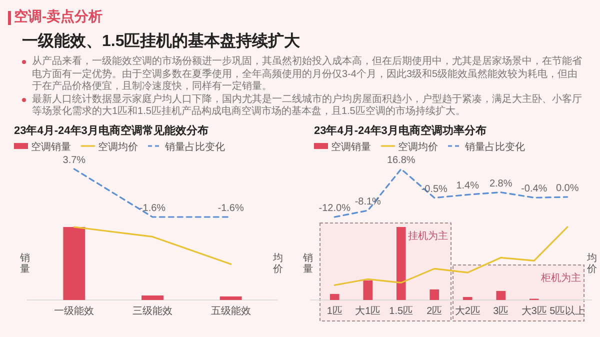 This screenshot has width=600, height=337. I want to click on x-tick-label: 大2匹, so click(467, 311).